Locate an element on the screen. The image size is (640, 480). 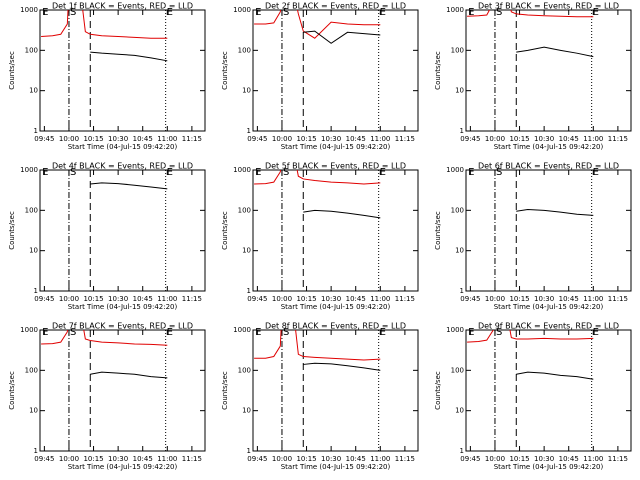
chart-title: Det 2f BLACK = Events, RED = LLD is located at coordinates (335, 6).